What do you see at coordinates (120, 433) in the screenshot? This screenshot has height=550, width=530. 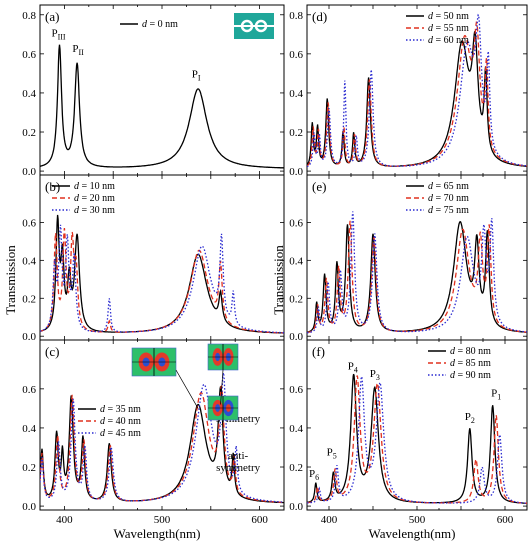 I see `legend-entry: d = 45 nm` at bounding box center [120, 433].